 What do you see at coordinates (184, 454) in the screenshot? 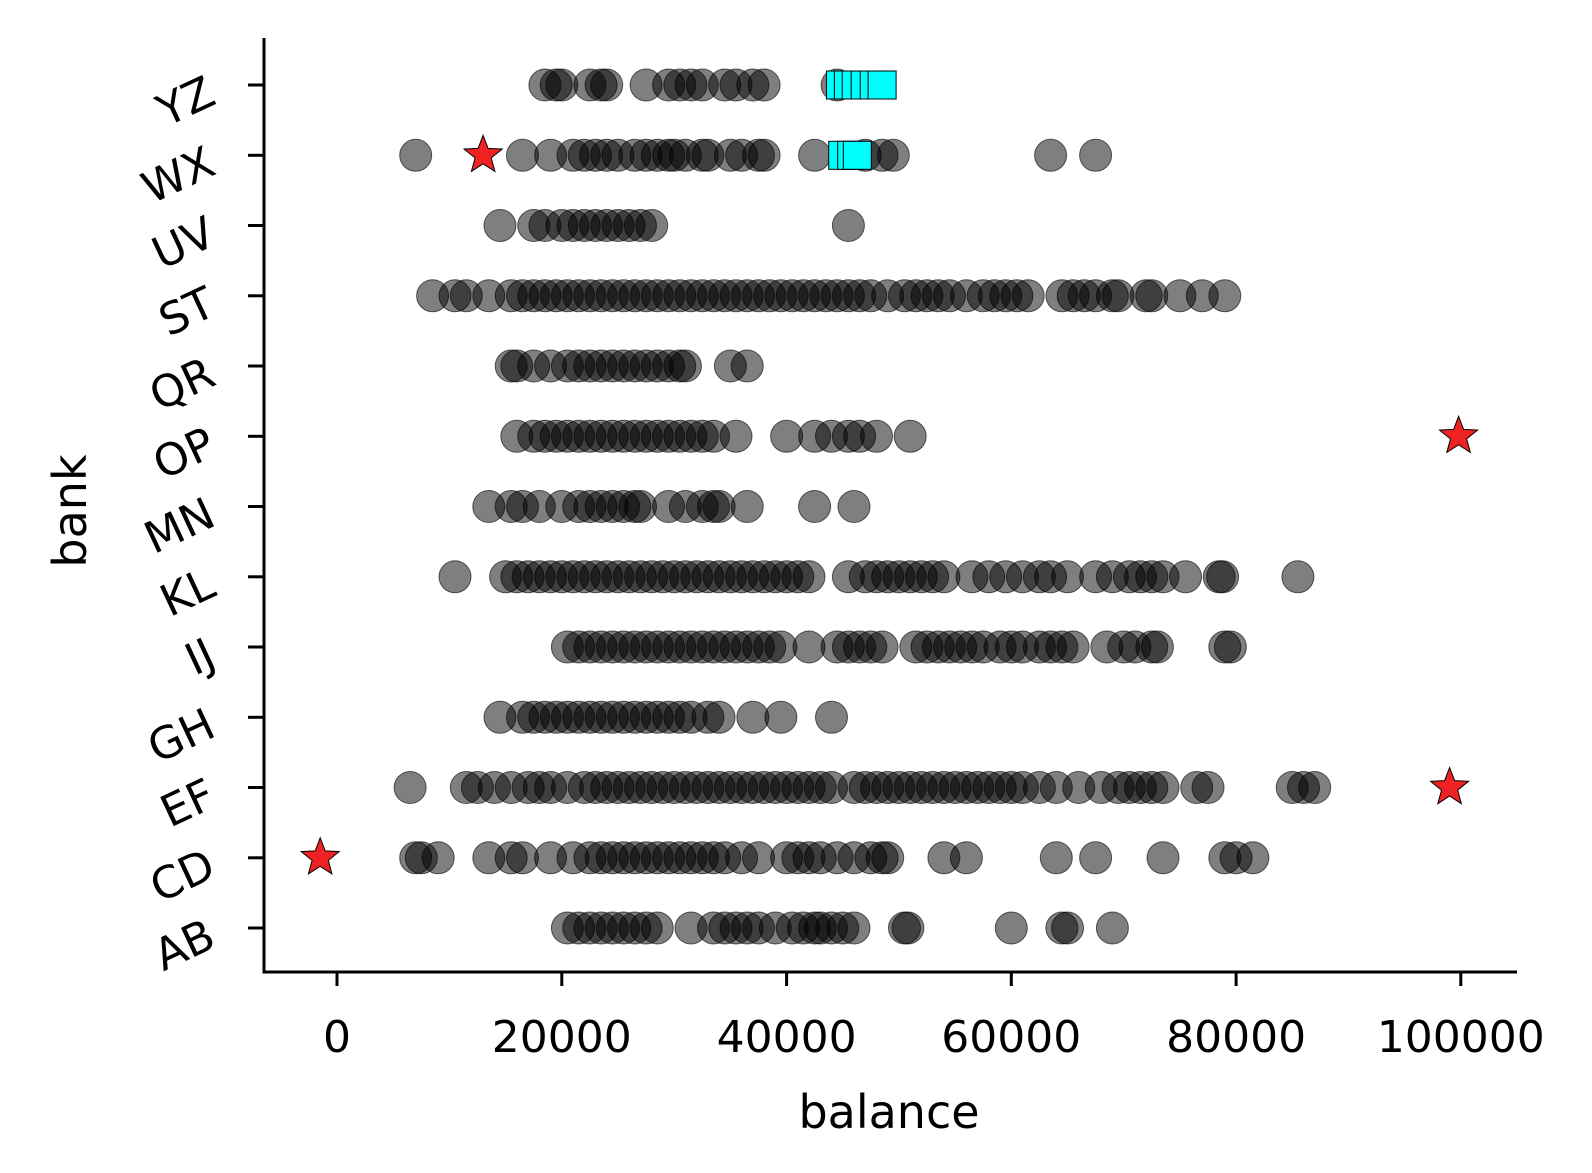
I see `y-tick-label: OP` at bounding box center [184, 454].